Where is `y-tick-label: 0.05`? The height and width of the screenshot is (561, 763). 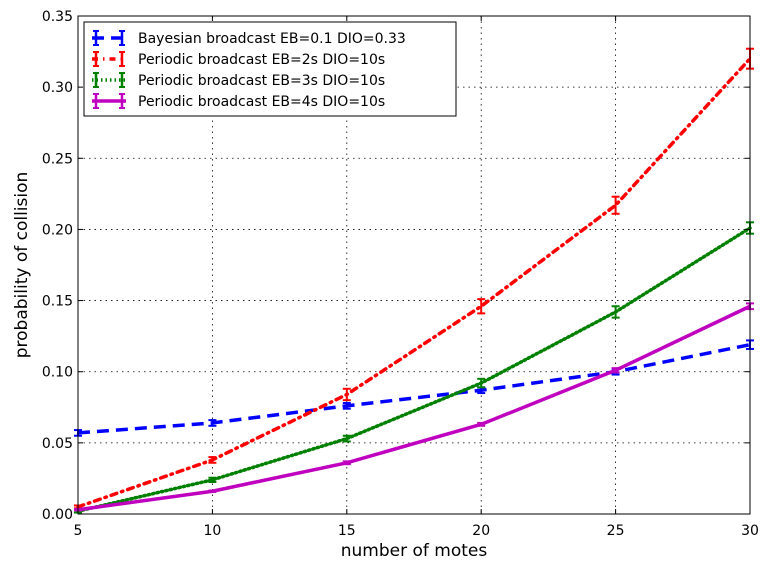
y-tick-label: 0.05 is located at coordinates (57, 444).